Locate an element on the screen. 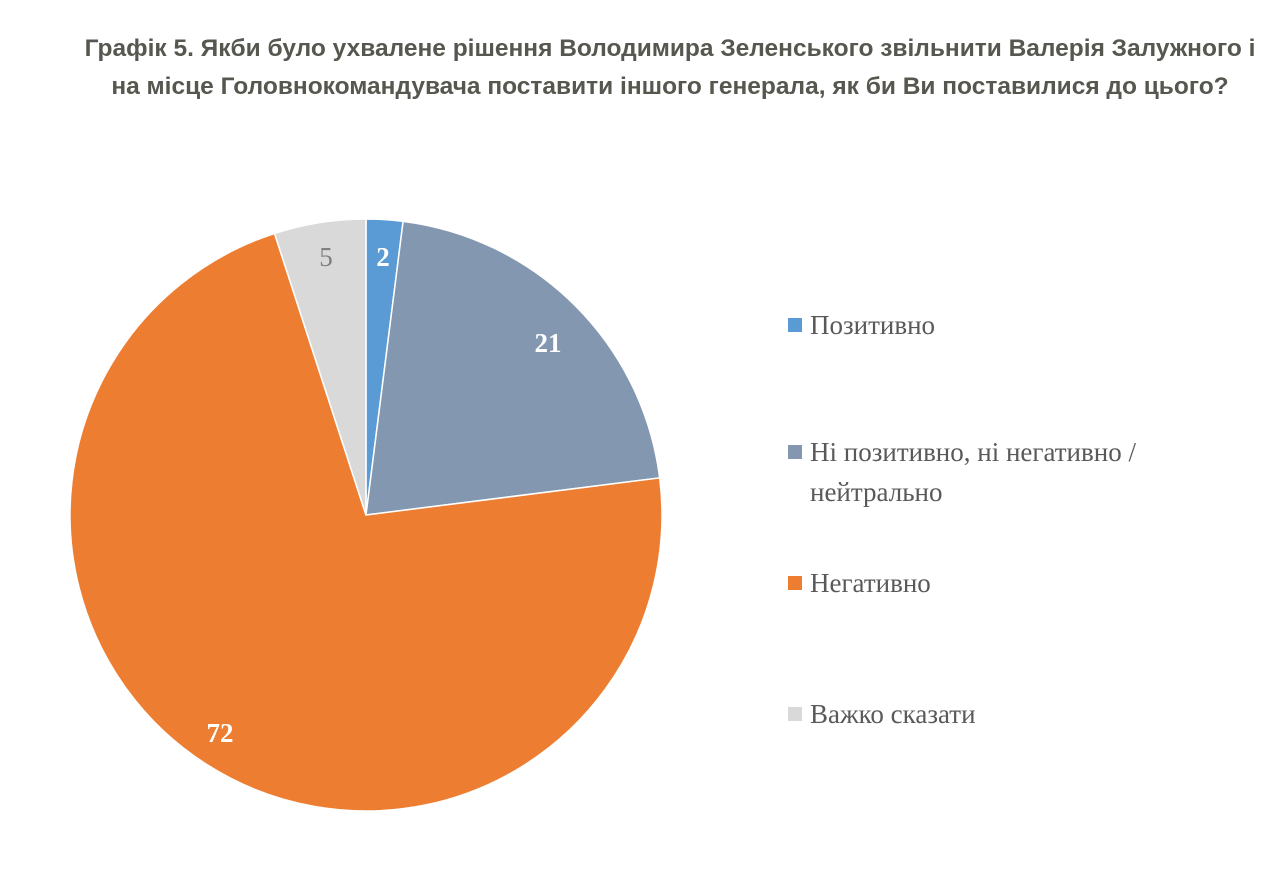 The image size is (1280, 881). legend-label: Важко сказати is located at coordinates (893, 714).